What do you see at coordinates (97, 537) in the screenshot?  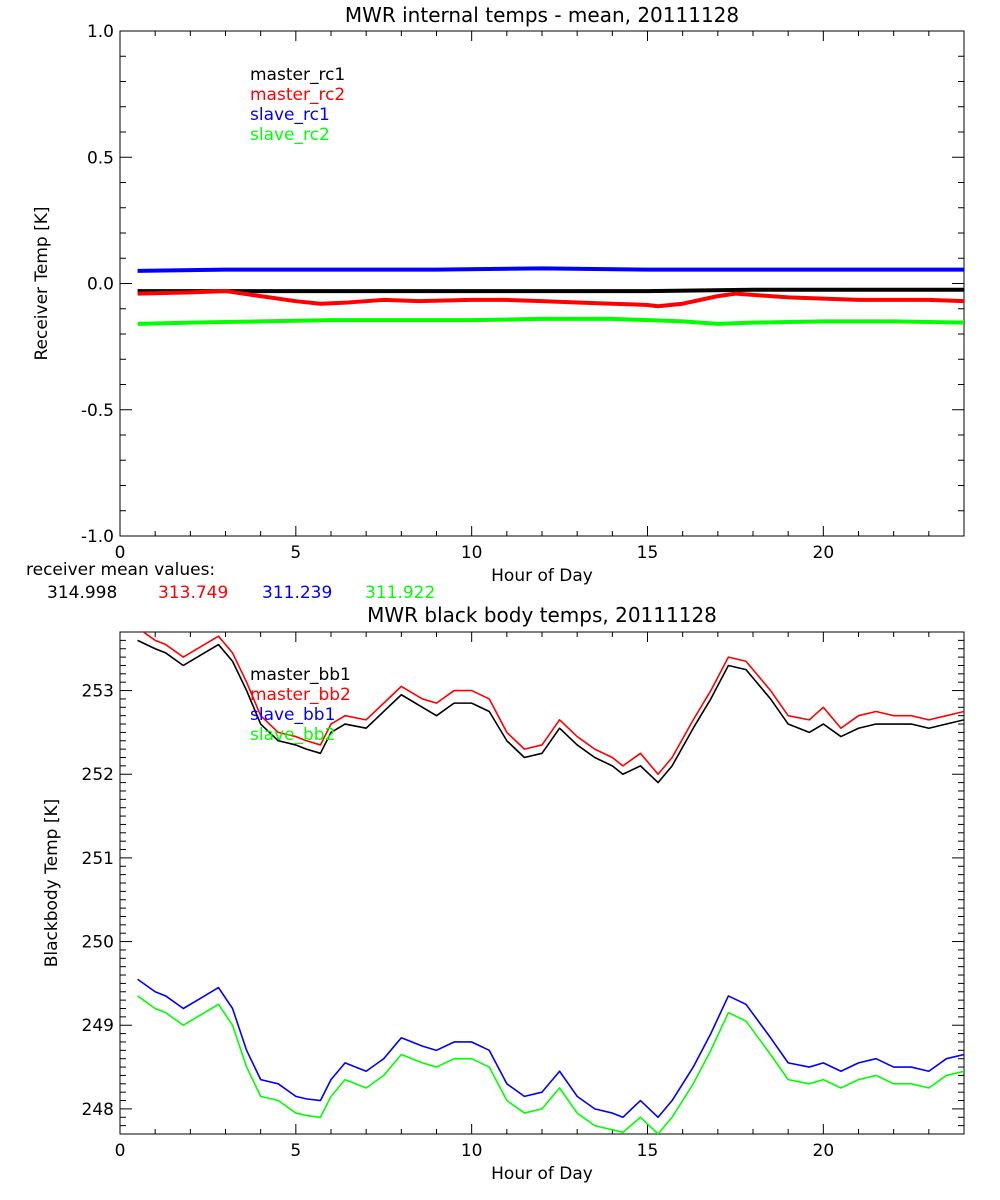 I see `y-tick-label: -1.0` at bounding box center [97, 537].